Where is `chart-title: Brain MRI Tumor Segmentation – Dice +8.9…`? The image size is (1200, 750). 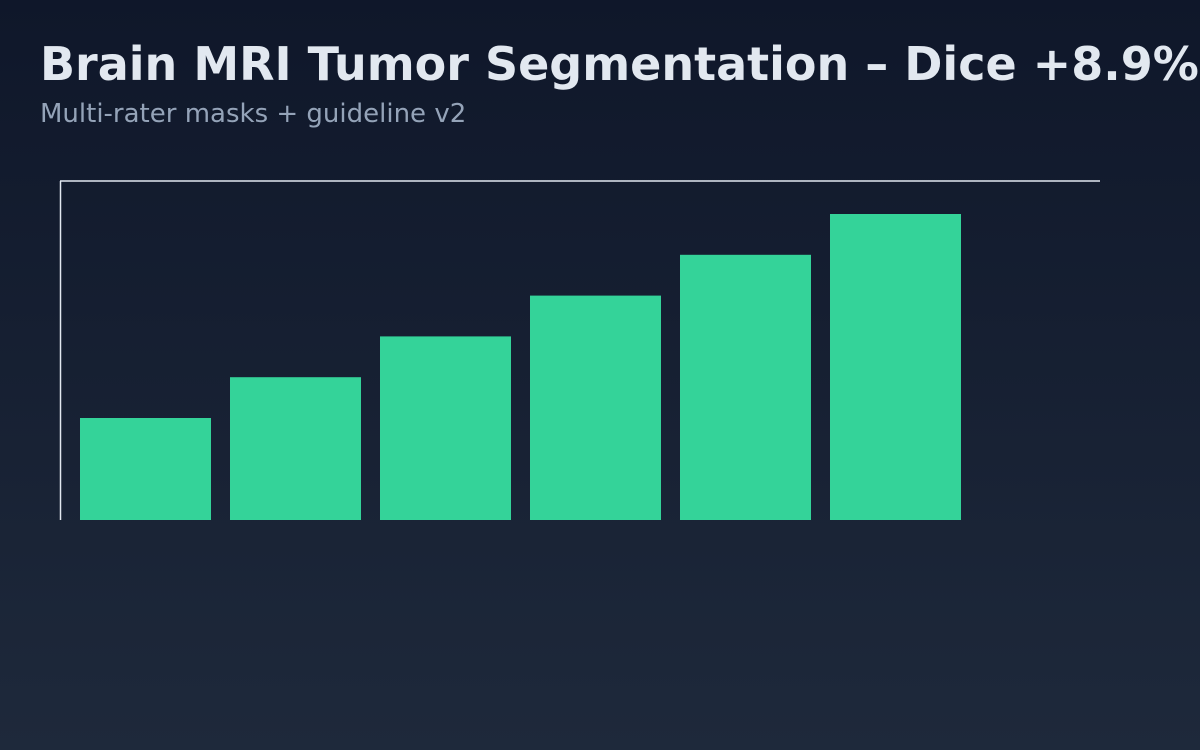
chart-title: Brain MRI Tumor Segmentation – Dice +8.9… is located at coordinates (619, 64).